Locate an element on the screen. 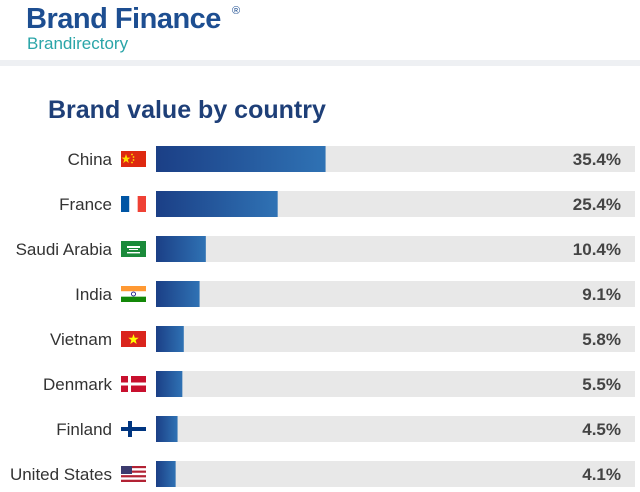 The height and width of the screenshot is (492, 640). vietnam-flag-icon is located at coordinates (133, 339).